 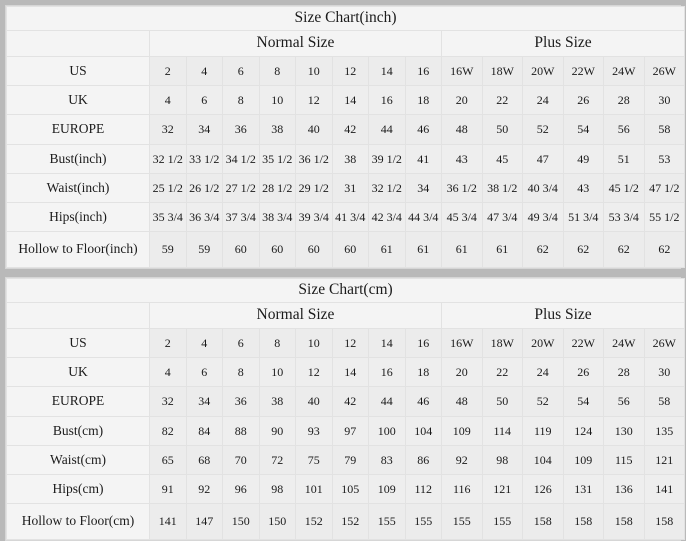 What do you see at coordinates (204, 188) in the screenshot?
I see `data-cell: 26 1/2` at bounding box center [204, 188].